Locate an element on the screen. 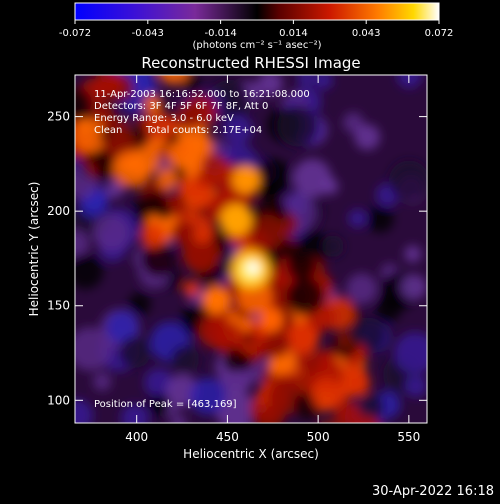  colorbar-tick-label: -0.043 is located at coordinates (148, 33).